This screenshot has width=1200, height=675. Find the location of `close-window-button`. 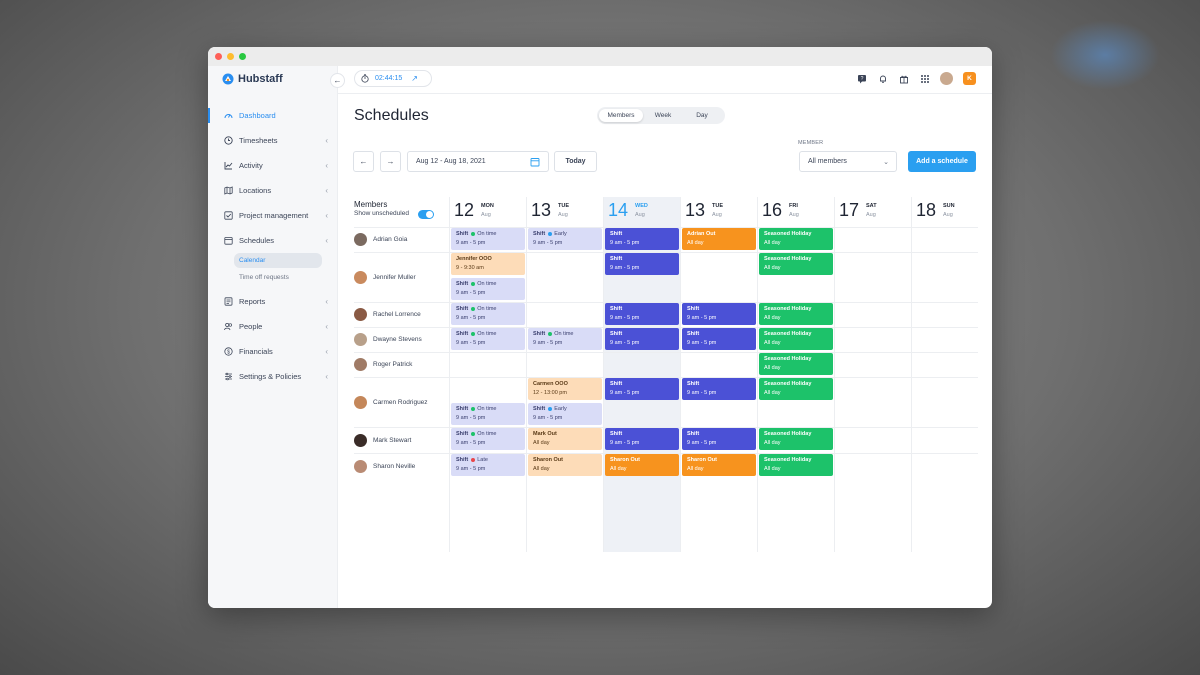

close-window-button is located at coordinates (218, 56).